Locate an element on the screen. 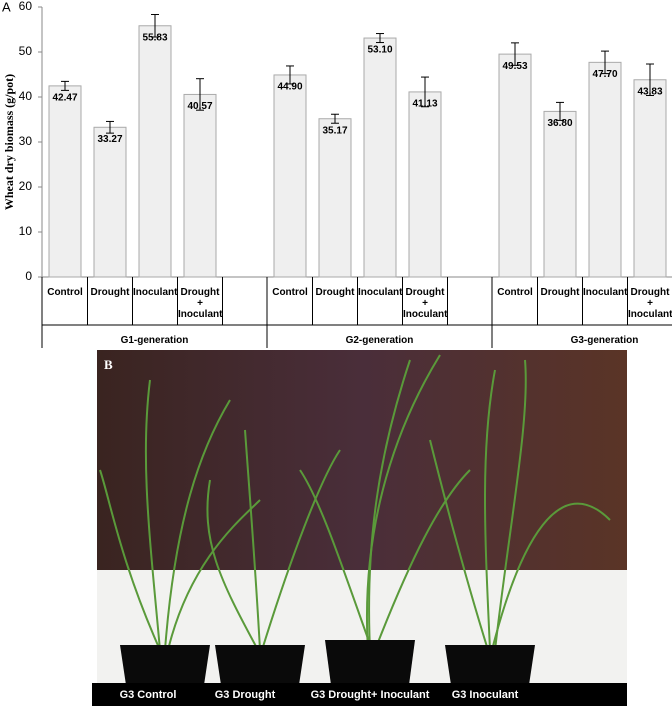  group-label: G1-generation is located at coordinates (154, 340).